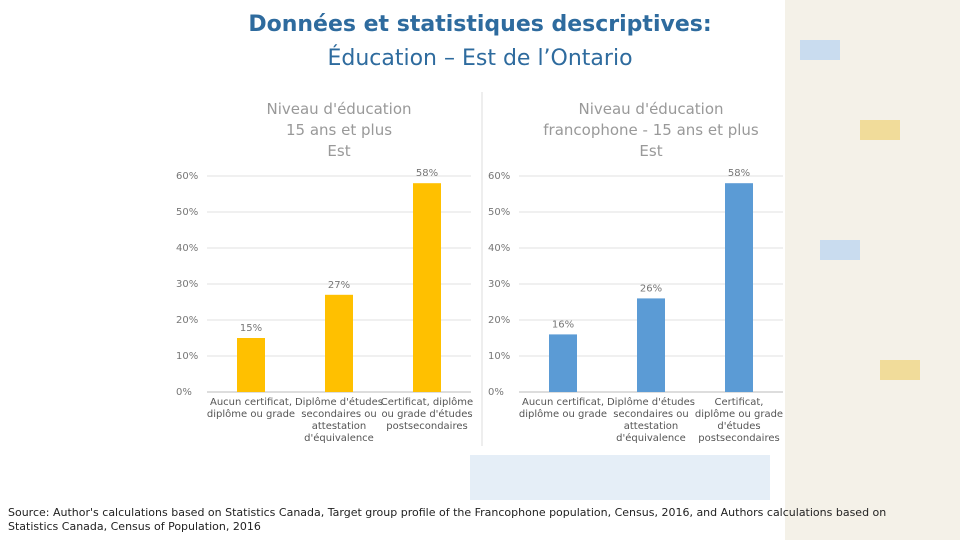 This screenshot has height=540, width=960. I want to click on data-label: 27%, so click(339, 285).